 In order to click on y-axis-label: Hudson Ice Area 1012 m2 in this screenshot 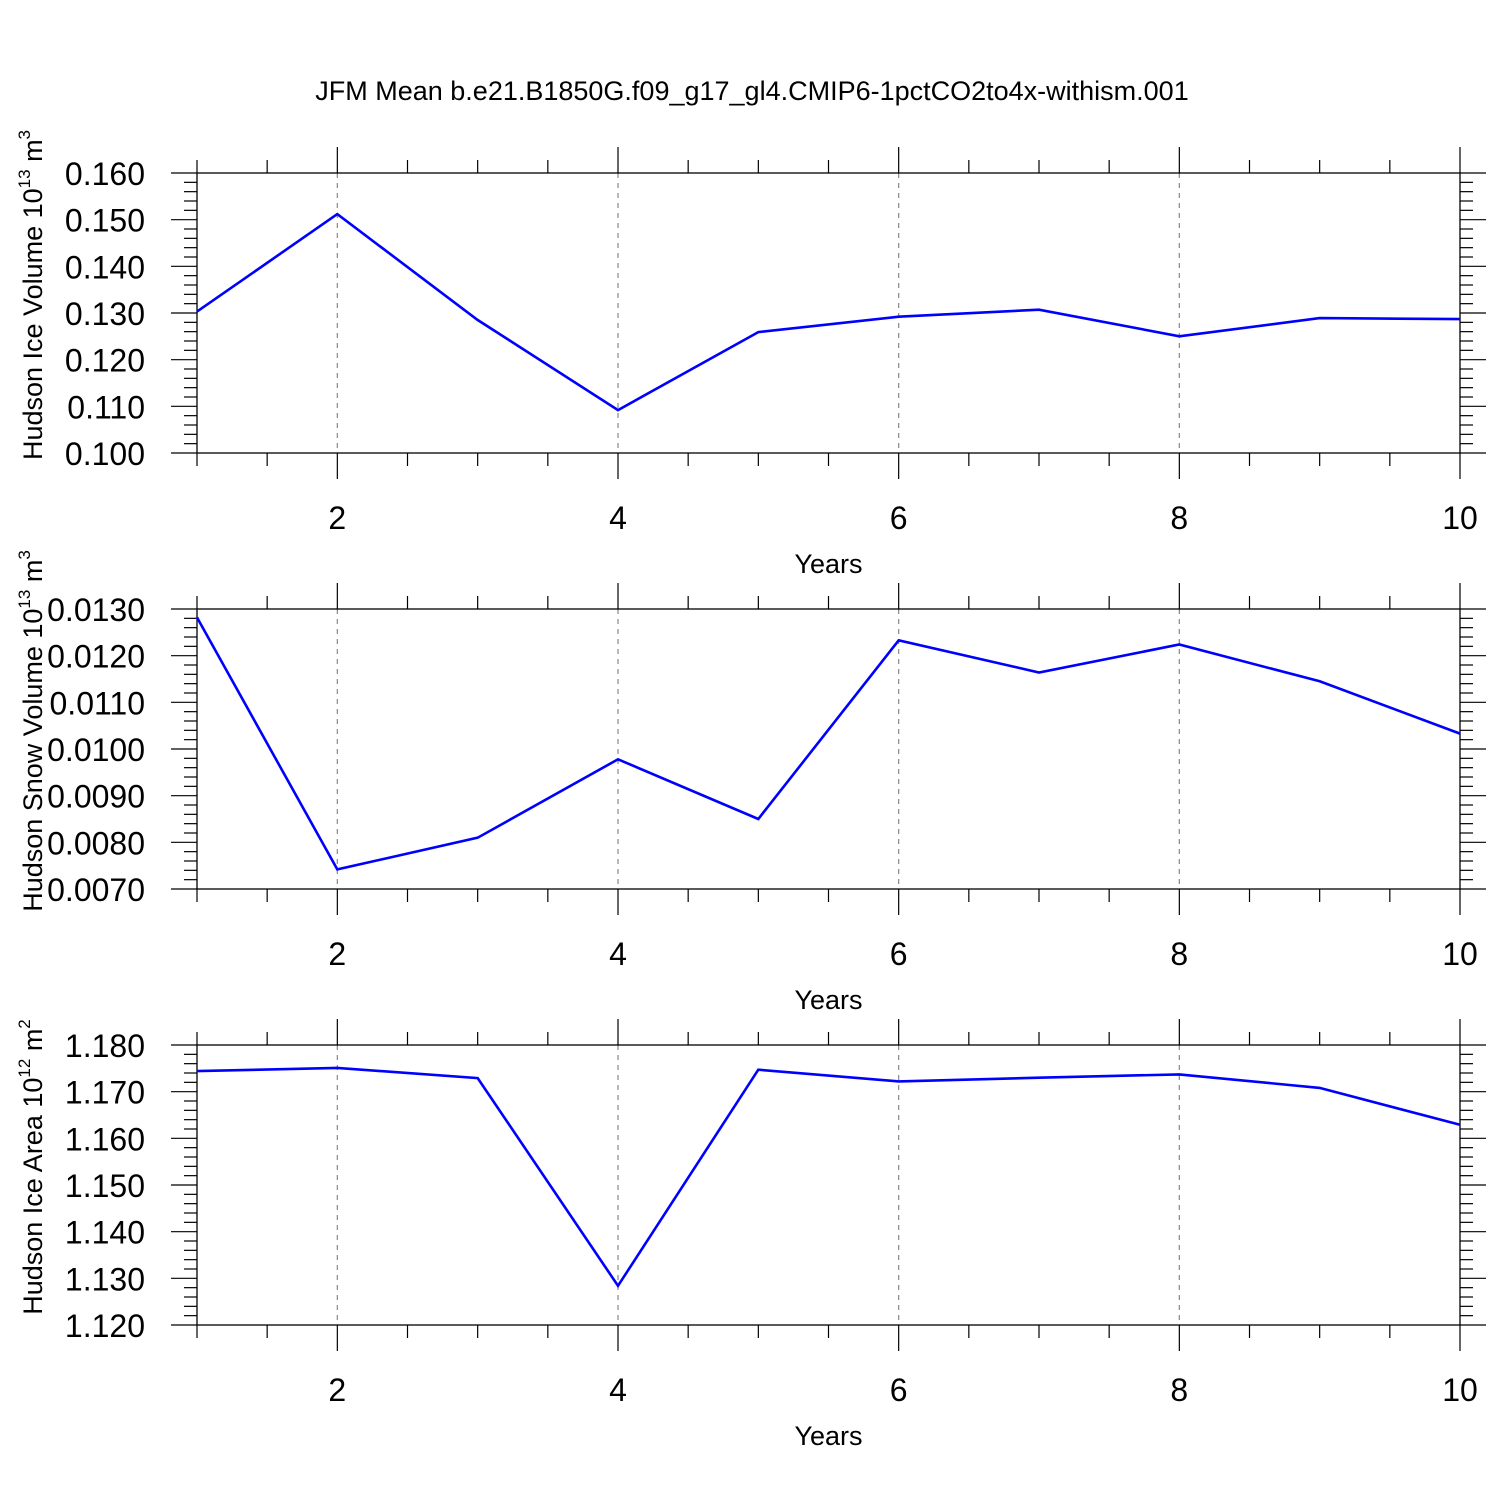, I will do `click(31, 1167)`.